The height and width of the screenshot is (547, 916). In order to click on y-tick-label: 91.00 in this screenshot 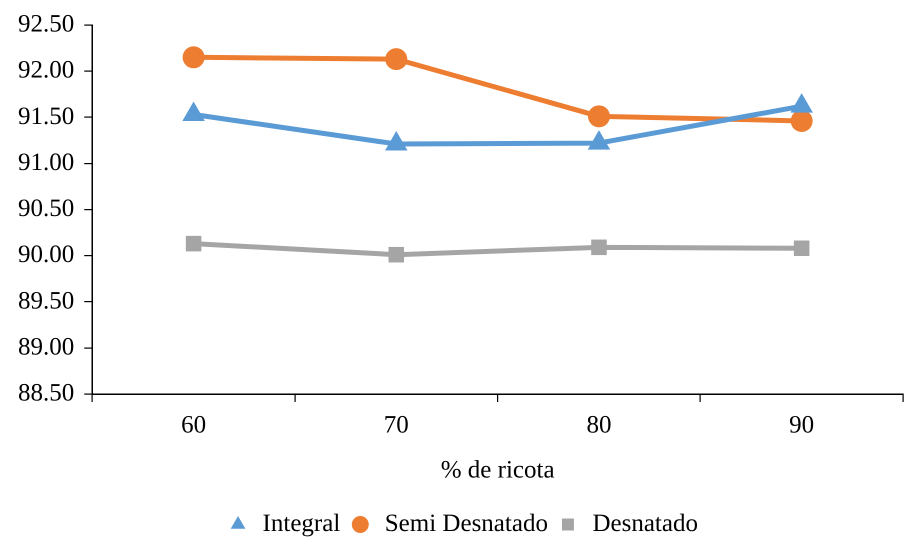, I will do `click(46, 162)`.